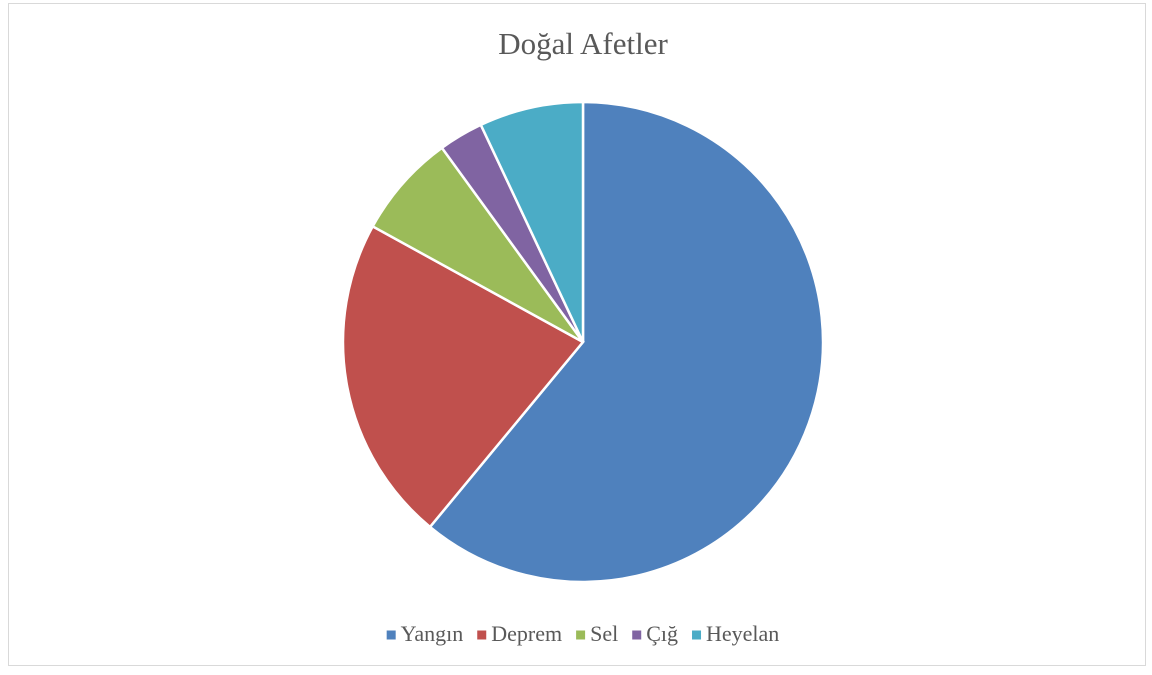  What do you see at coordinates (432, 633) in the screenshot?
I see `legend-label: Yangın` at bounding box center [432, 633].